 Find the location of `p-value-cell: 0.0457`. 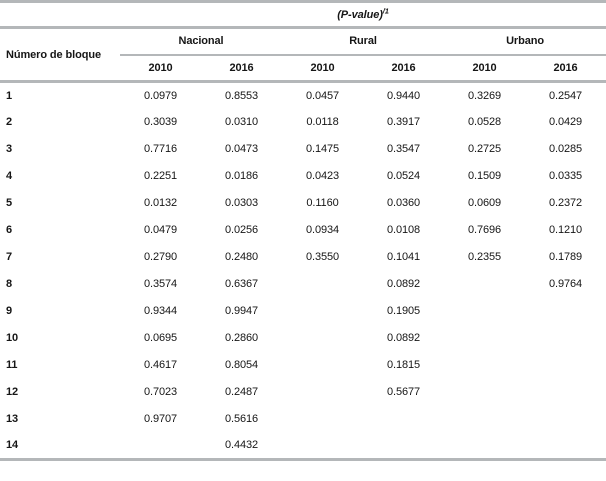

p-value-cell: 0.0457 is located at coordinates (322, 95).